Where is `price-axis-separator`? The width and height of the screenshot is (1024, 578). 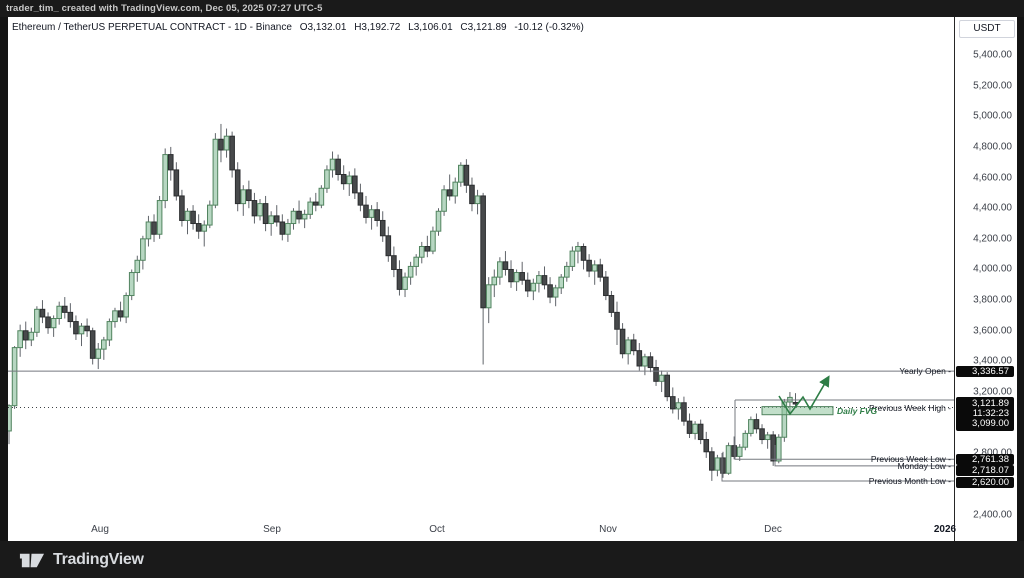 price-axis-separator is located at coordinates (954, 279).